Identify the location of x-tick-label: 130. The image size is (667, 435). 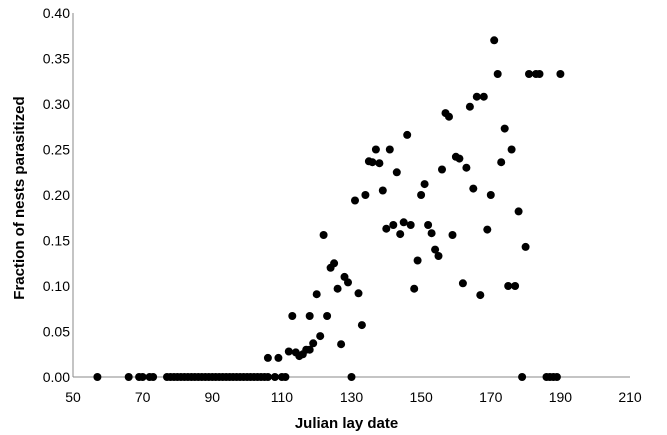
(352, 397).